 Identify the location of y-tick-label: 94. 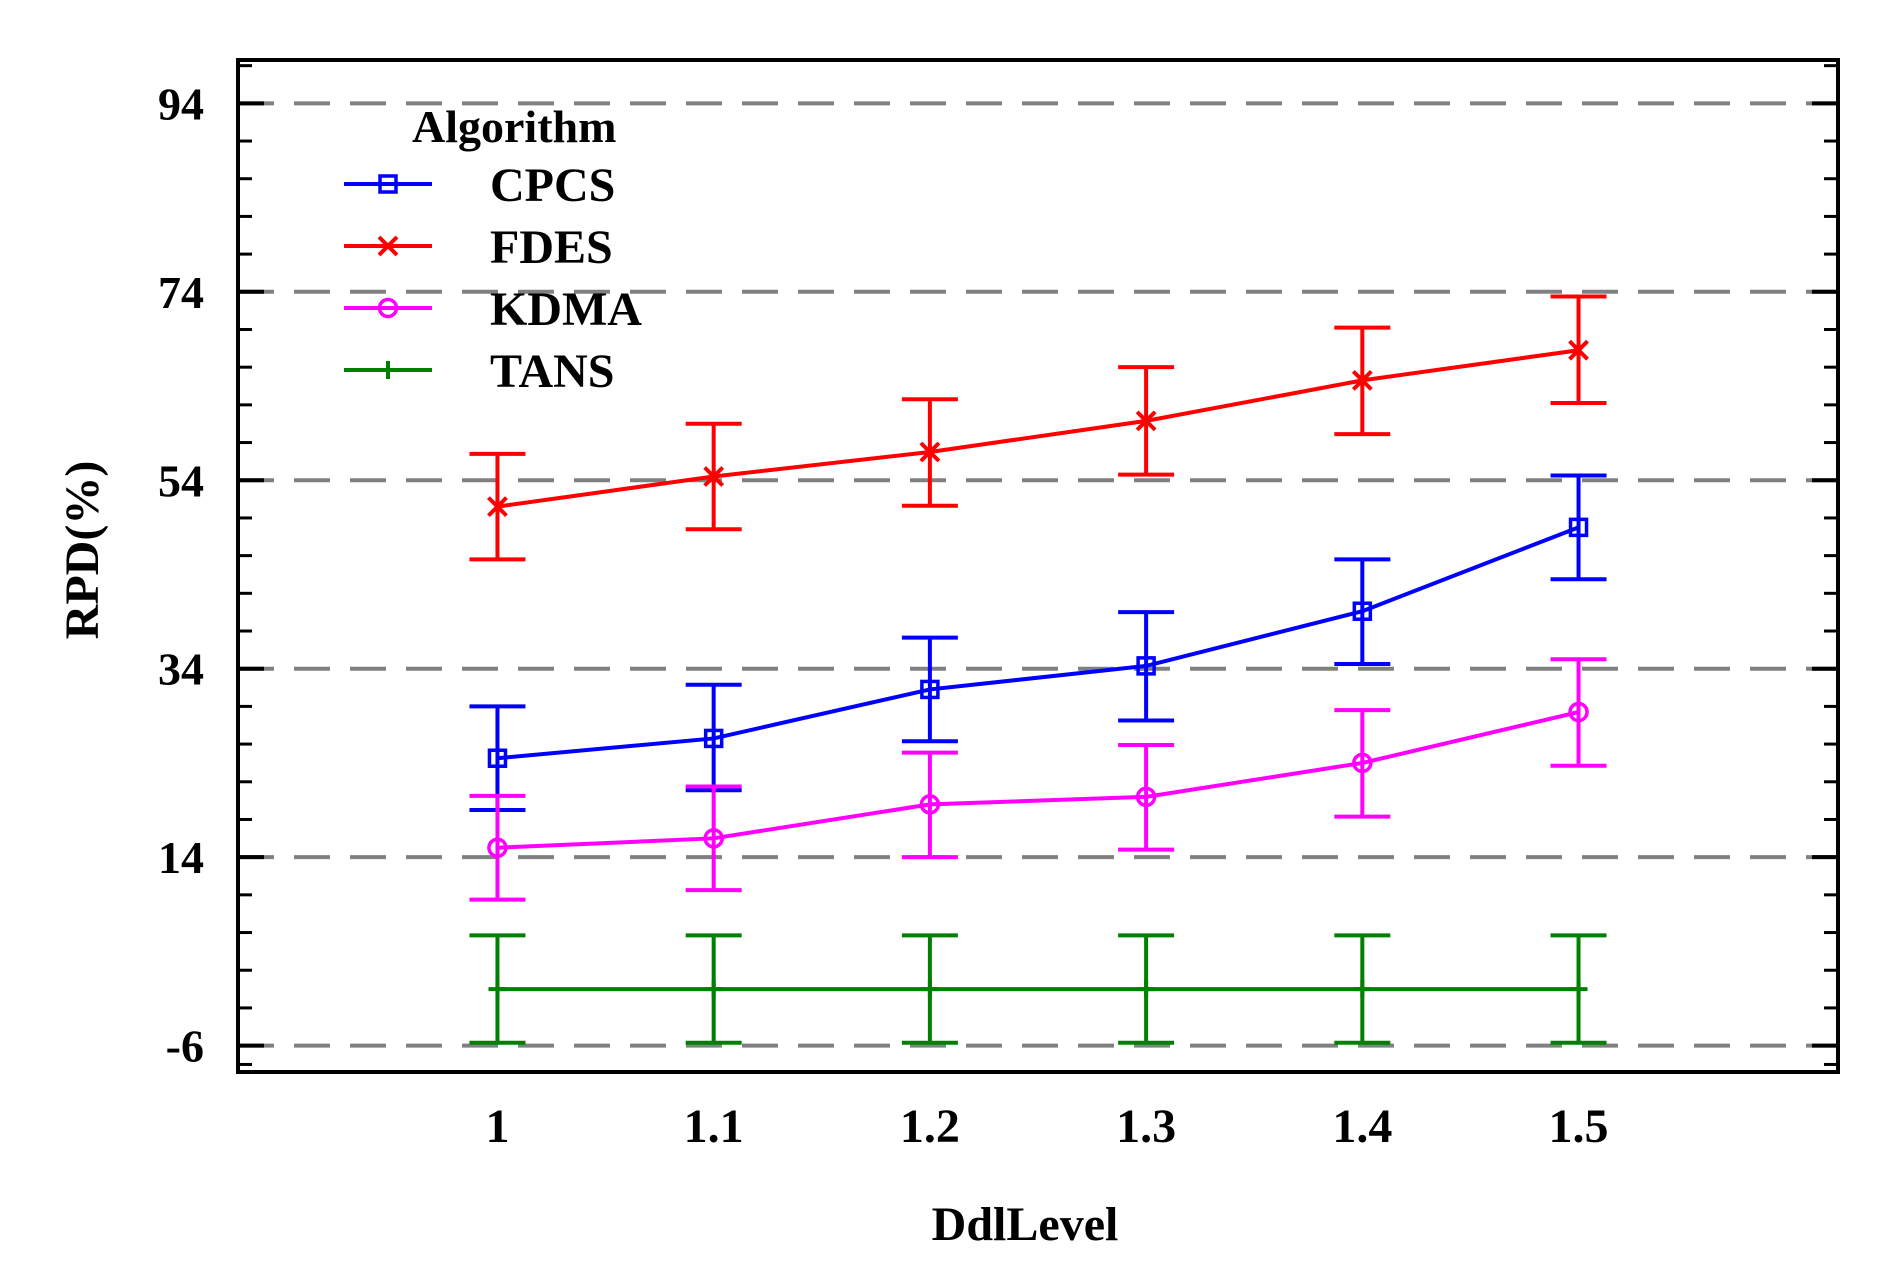
(181, 103).